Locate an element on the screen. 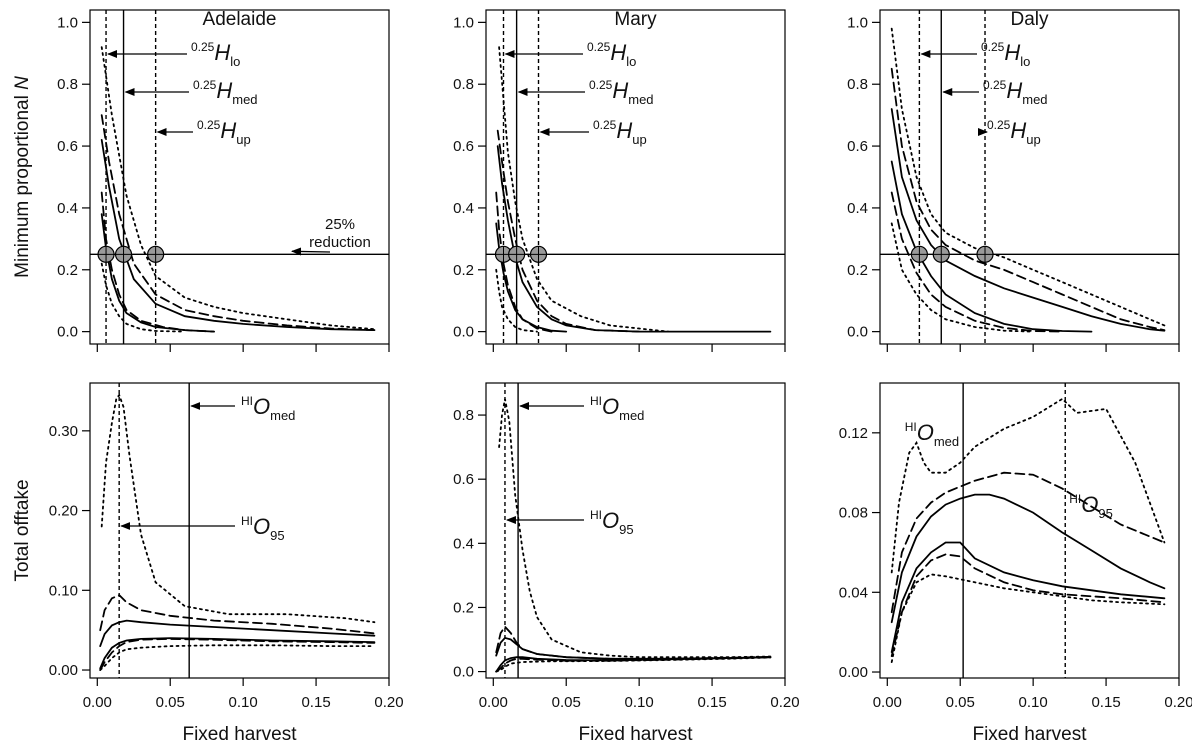 This screenshot has height=748, width=1192. daly-h-lo-label-superscript: 0.25 is located at coordinates (993, 47).